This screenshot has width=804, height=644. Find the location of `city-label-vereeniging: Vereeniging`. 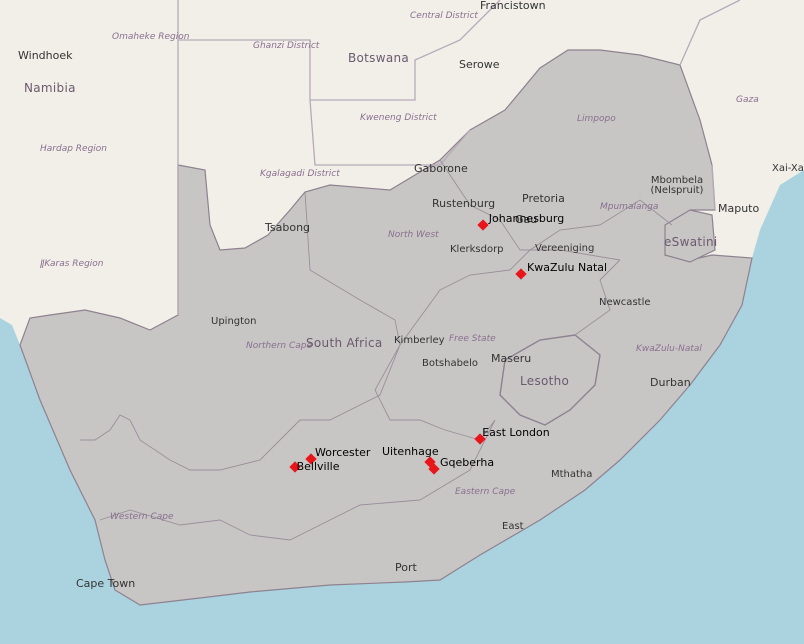

city-label-vereeniging: Vereeniging is located at coordinates (565, 248).